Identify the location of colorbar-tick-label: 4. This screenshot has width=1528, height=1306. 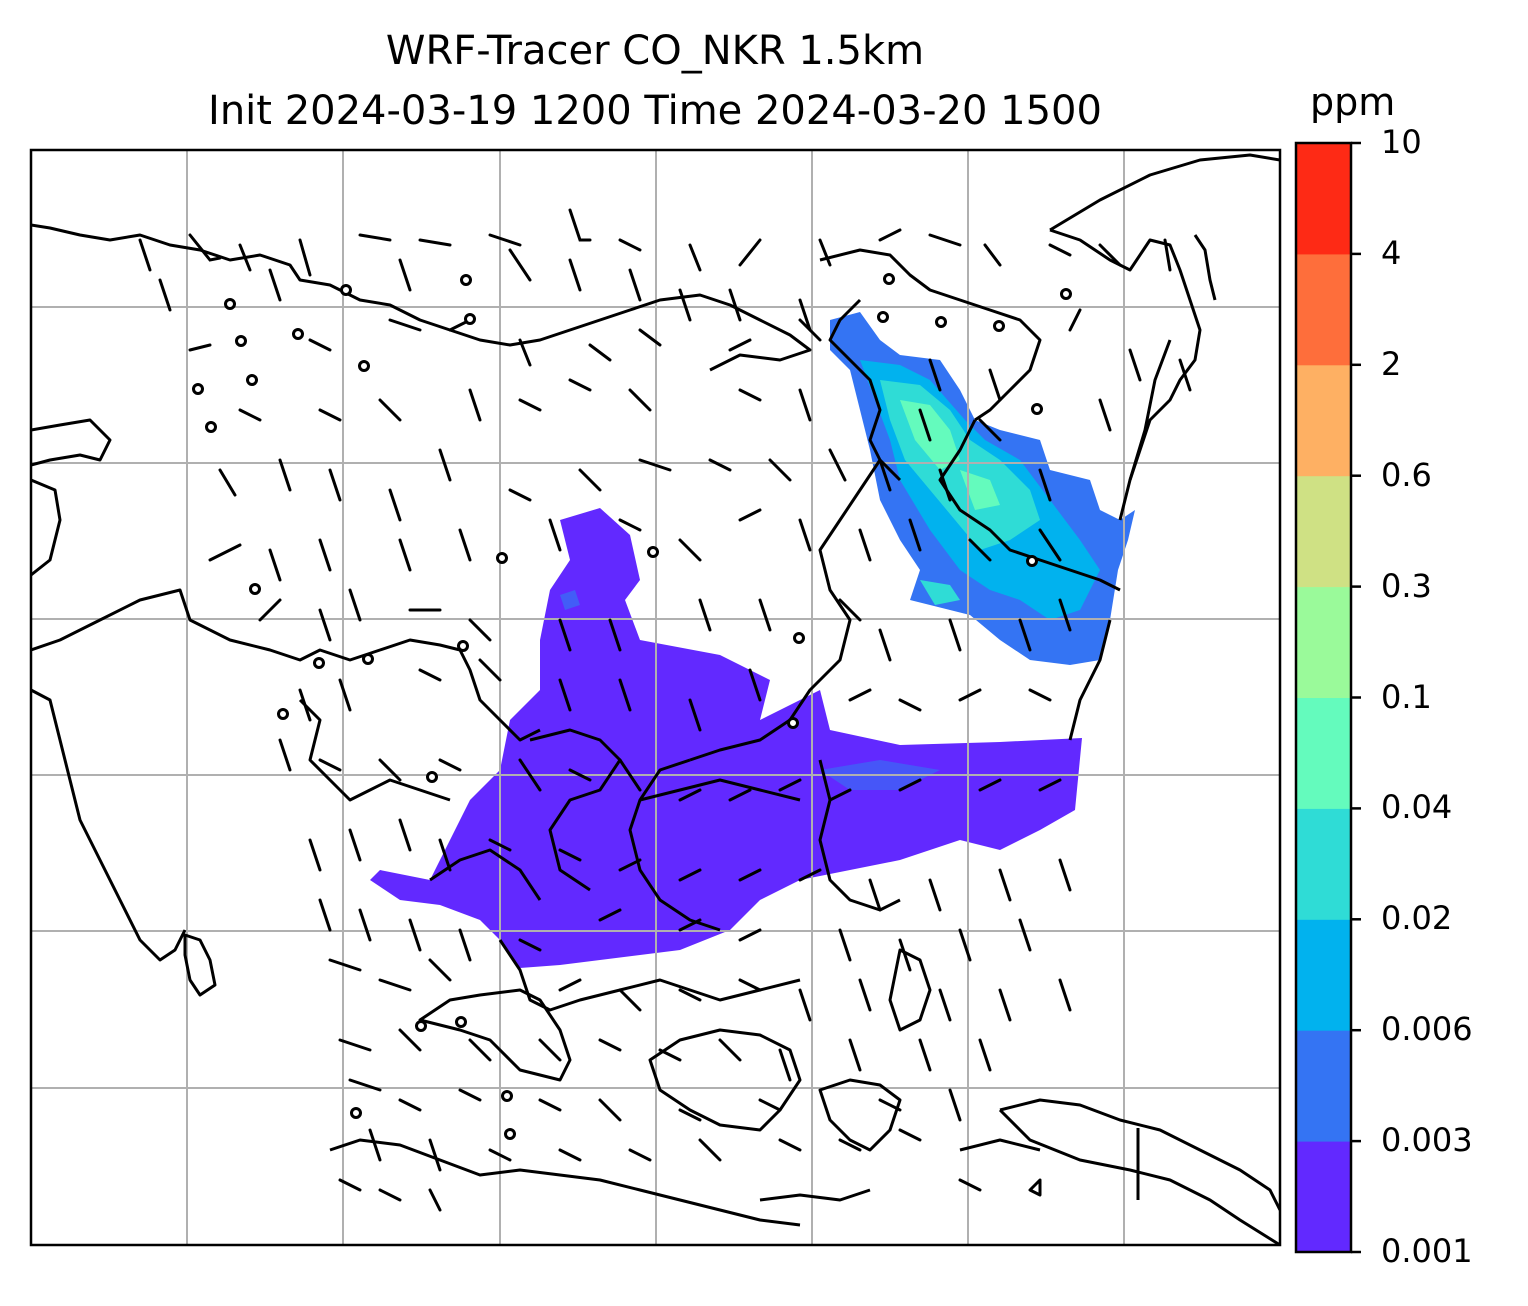
(1391, 252).